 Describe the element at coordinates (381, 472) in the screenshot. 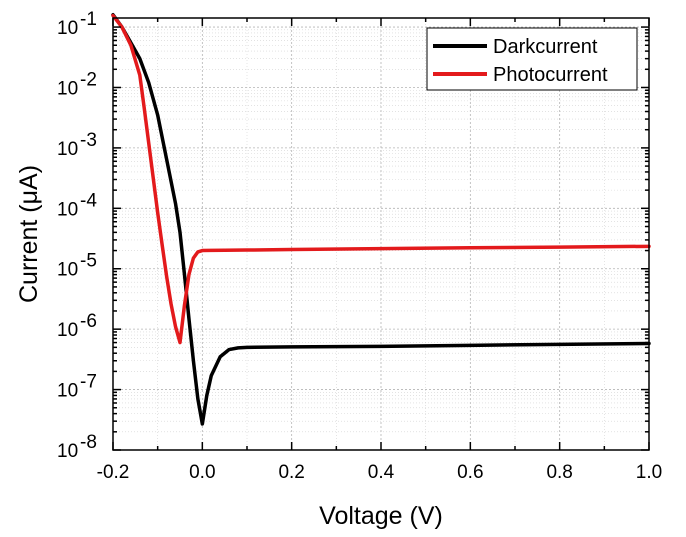

I see `x-tick-label: 0.4` at that location.